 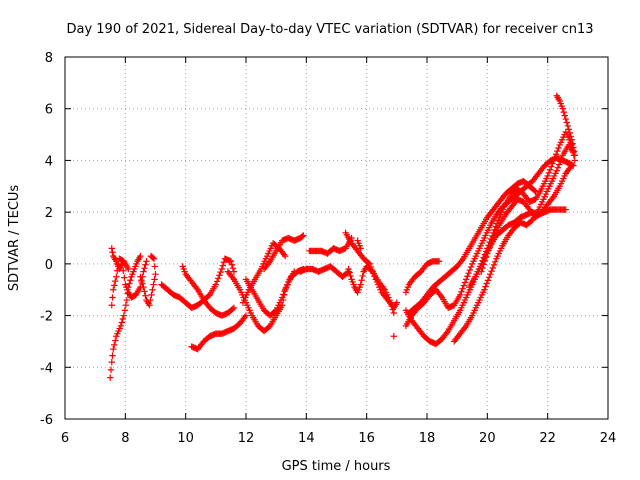 I want to click on y-tick-label: -4, so click(x=46, y=368).